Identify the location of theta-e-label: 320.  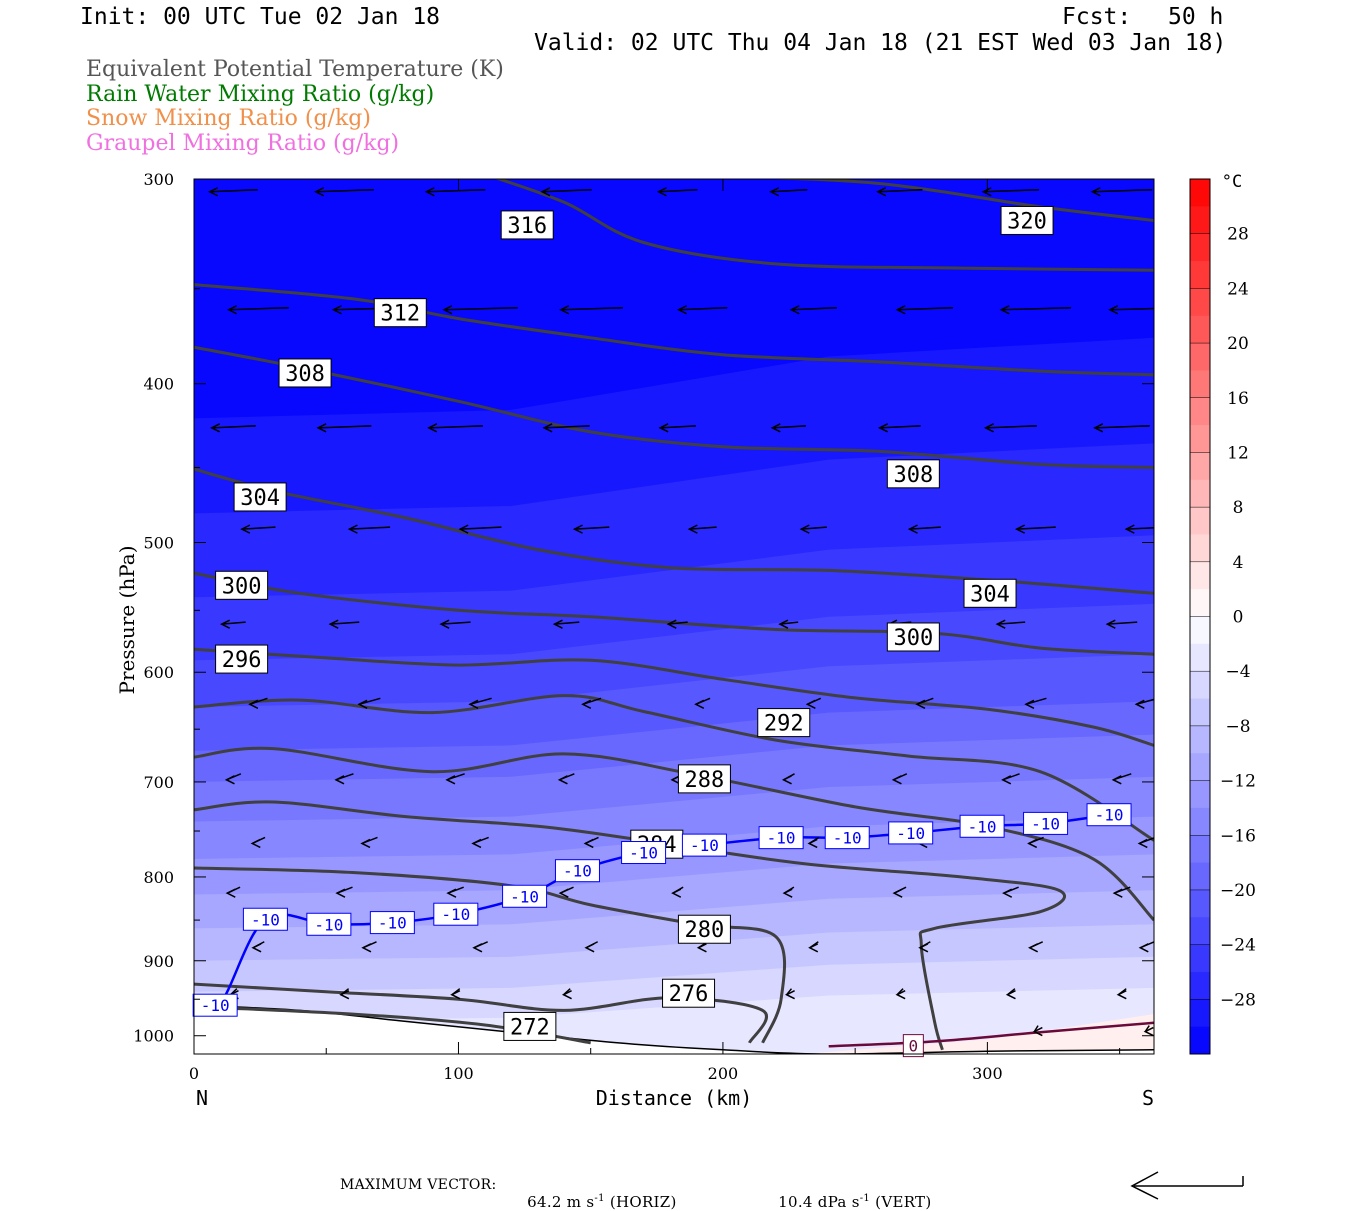
(1027, 221).